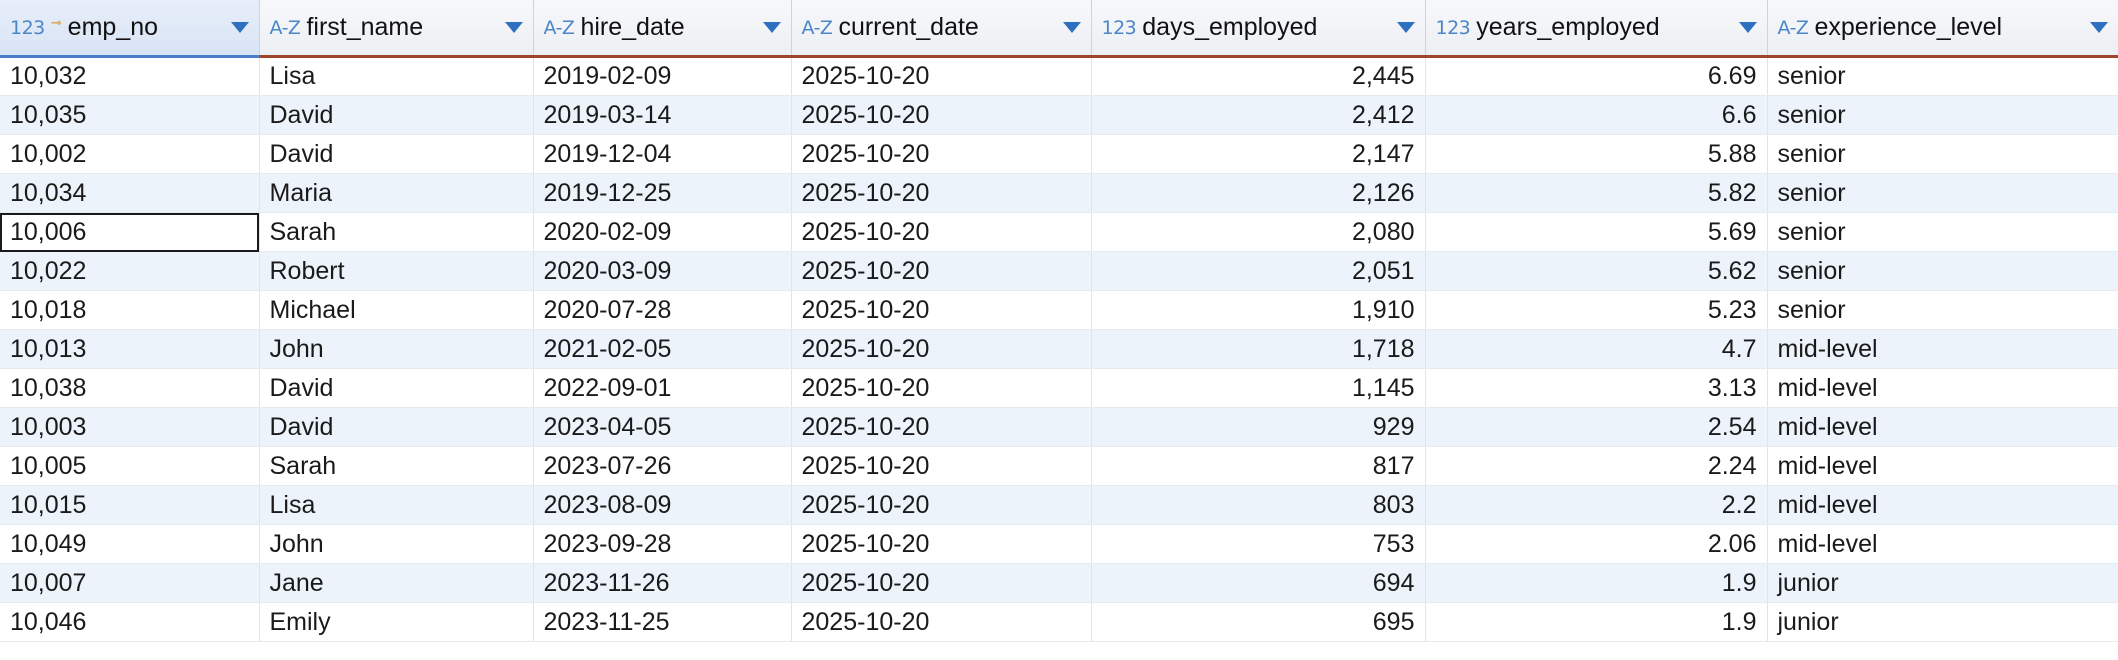 Image resolution: width=2118 pixels, height=660 pixels. What do you see at coordinates (1258, 193) in the screenshot?
I see `cell-days-employed: 2,126` at bounding box center [1258, 193].